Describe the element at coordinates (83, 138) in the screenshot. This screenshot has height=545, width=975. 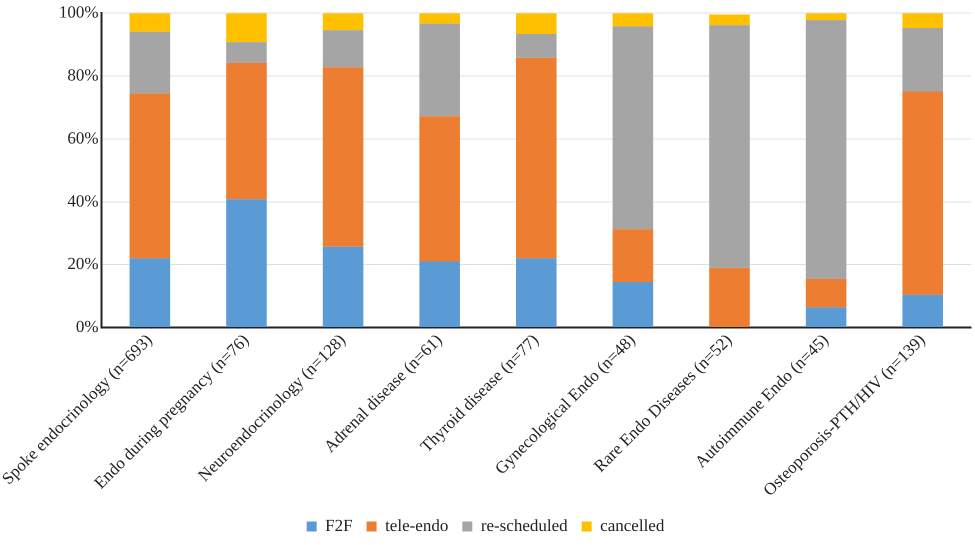
I see `y-tick-label: 60%` at that location.